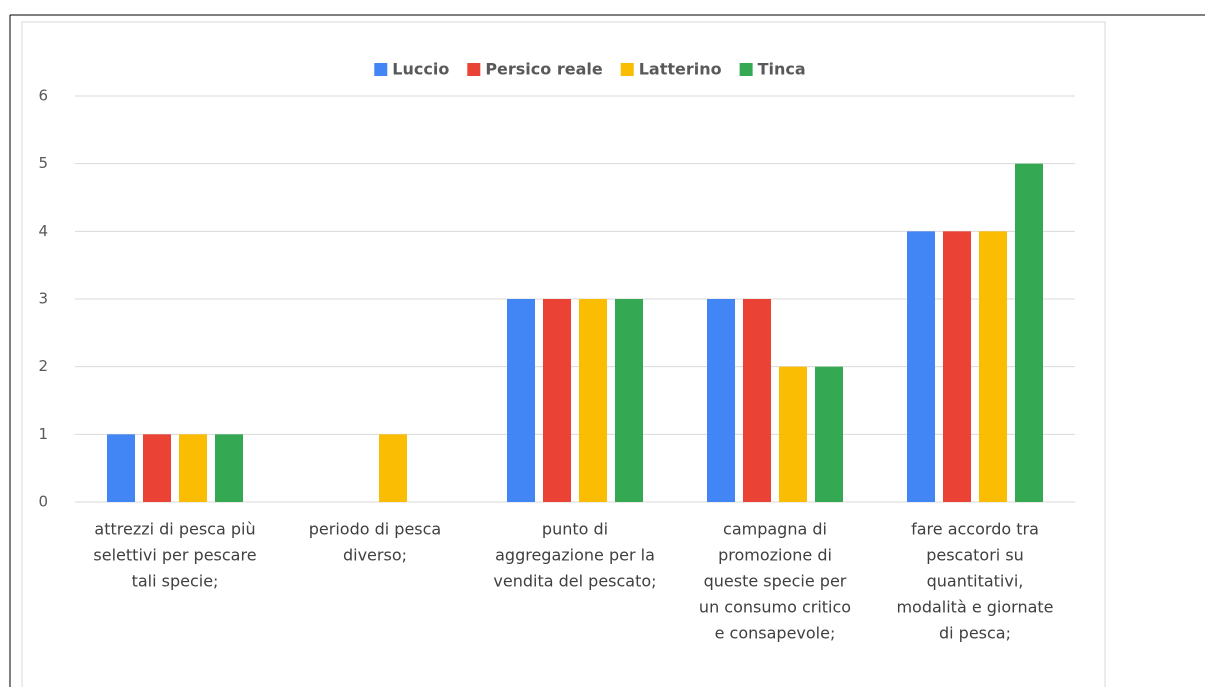  I want to click on legend-label: Latterino, so click(680, 69).